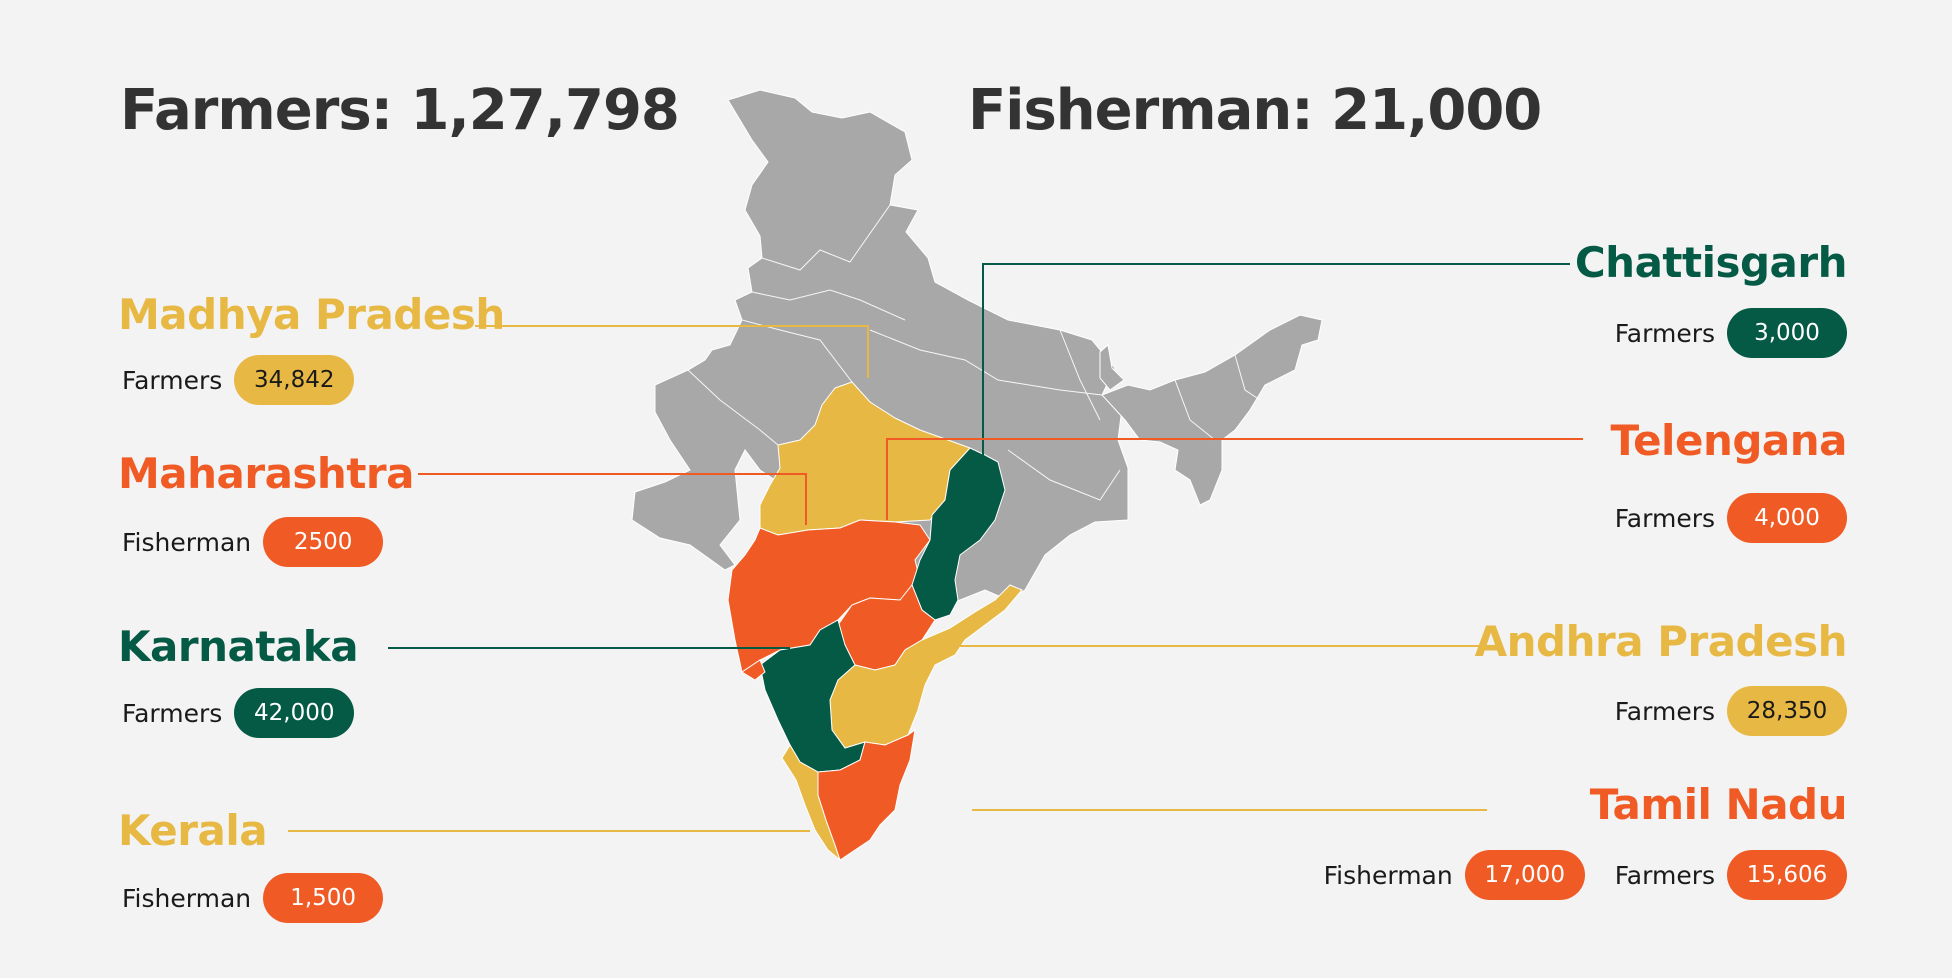  I want to click on stat-karnataka: Farmers 42,000, so click(238, 713).